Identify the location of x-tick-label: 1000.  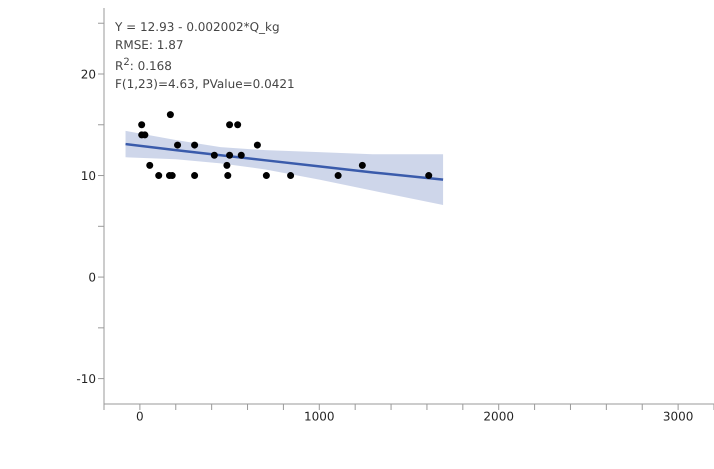
(319, 417).